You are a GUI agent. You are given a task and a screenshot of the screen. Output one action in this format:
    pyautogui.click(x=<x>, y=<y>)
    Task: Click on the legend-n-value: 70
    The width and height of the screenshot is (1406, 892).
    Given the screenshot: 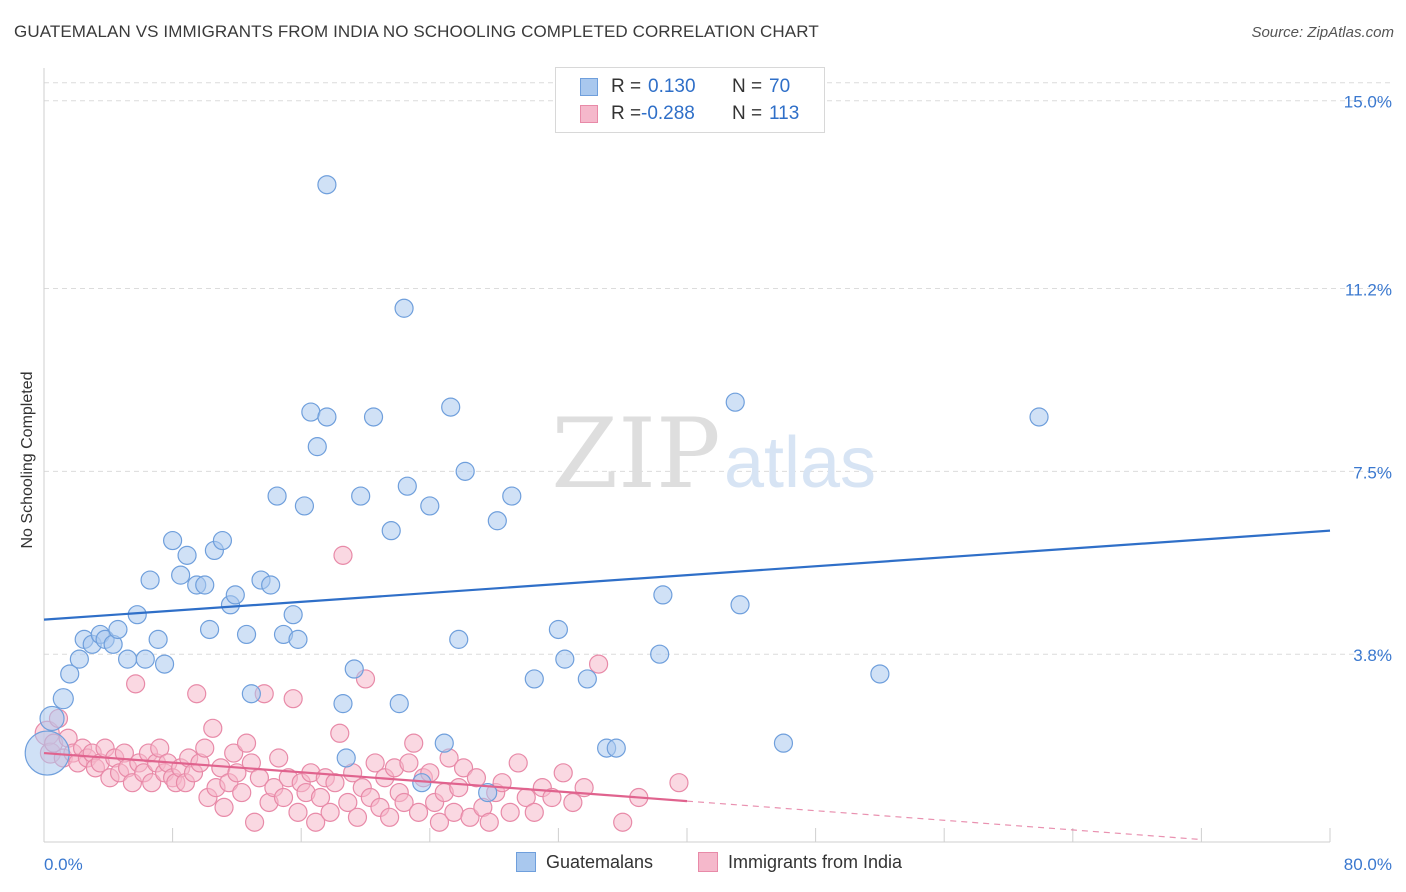 What is the action you would take?
    pyautogui.click(x=780, y=86)
    